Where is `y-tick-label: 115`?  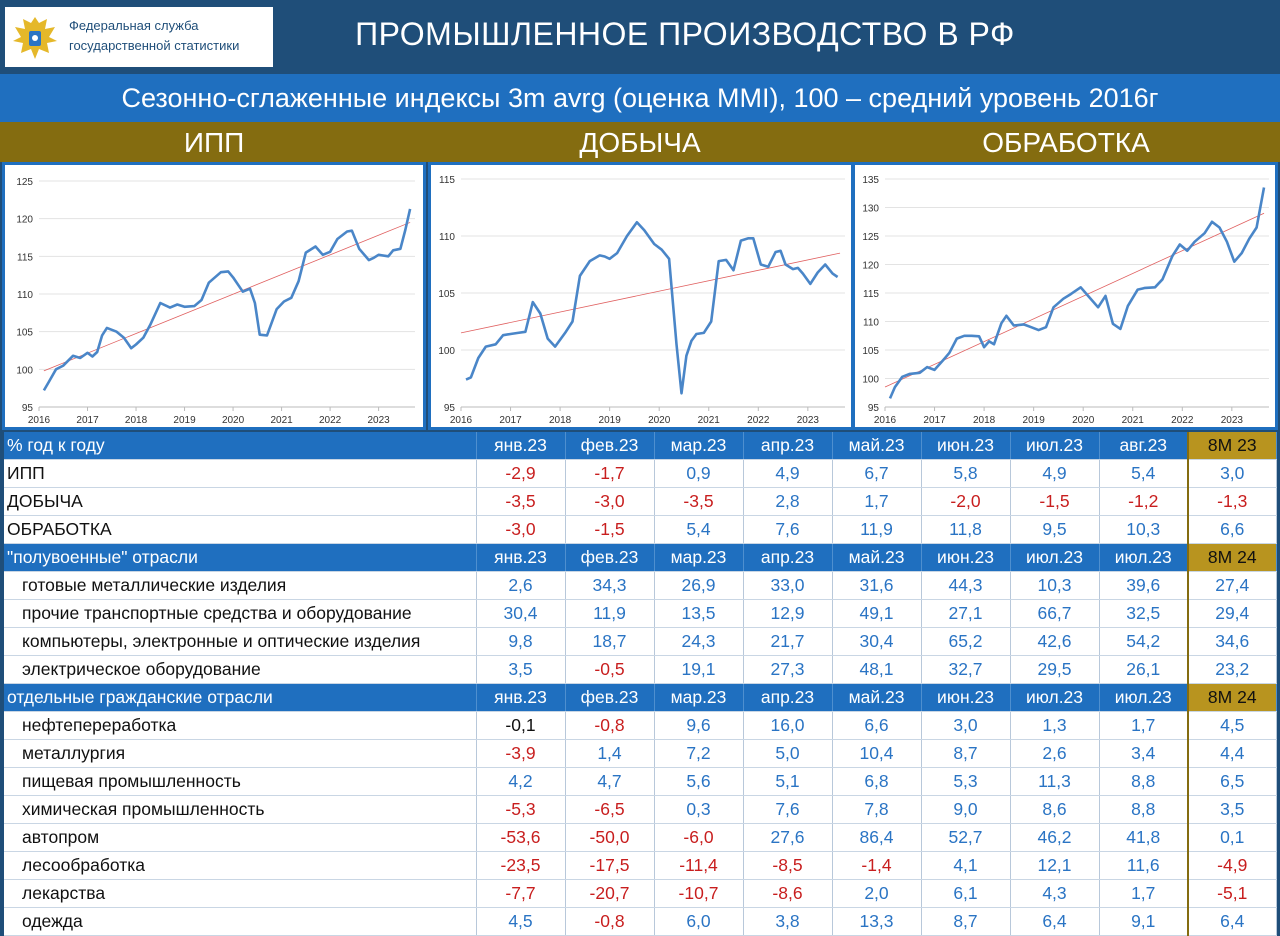
y-tick-label: 115 is located at coordinates (25, 257).